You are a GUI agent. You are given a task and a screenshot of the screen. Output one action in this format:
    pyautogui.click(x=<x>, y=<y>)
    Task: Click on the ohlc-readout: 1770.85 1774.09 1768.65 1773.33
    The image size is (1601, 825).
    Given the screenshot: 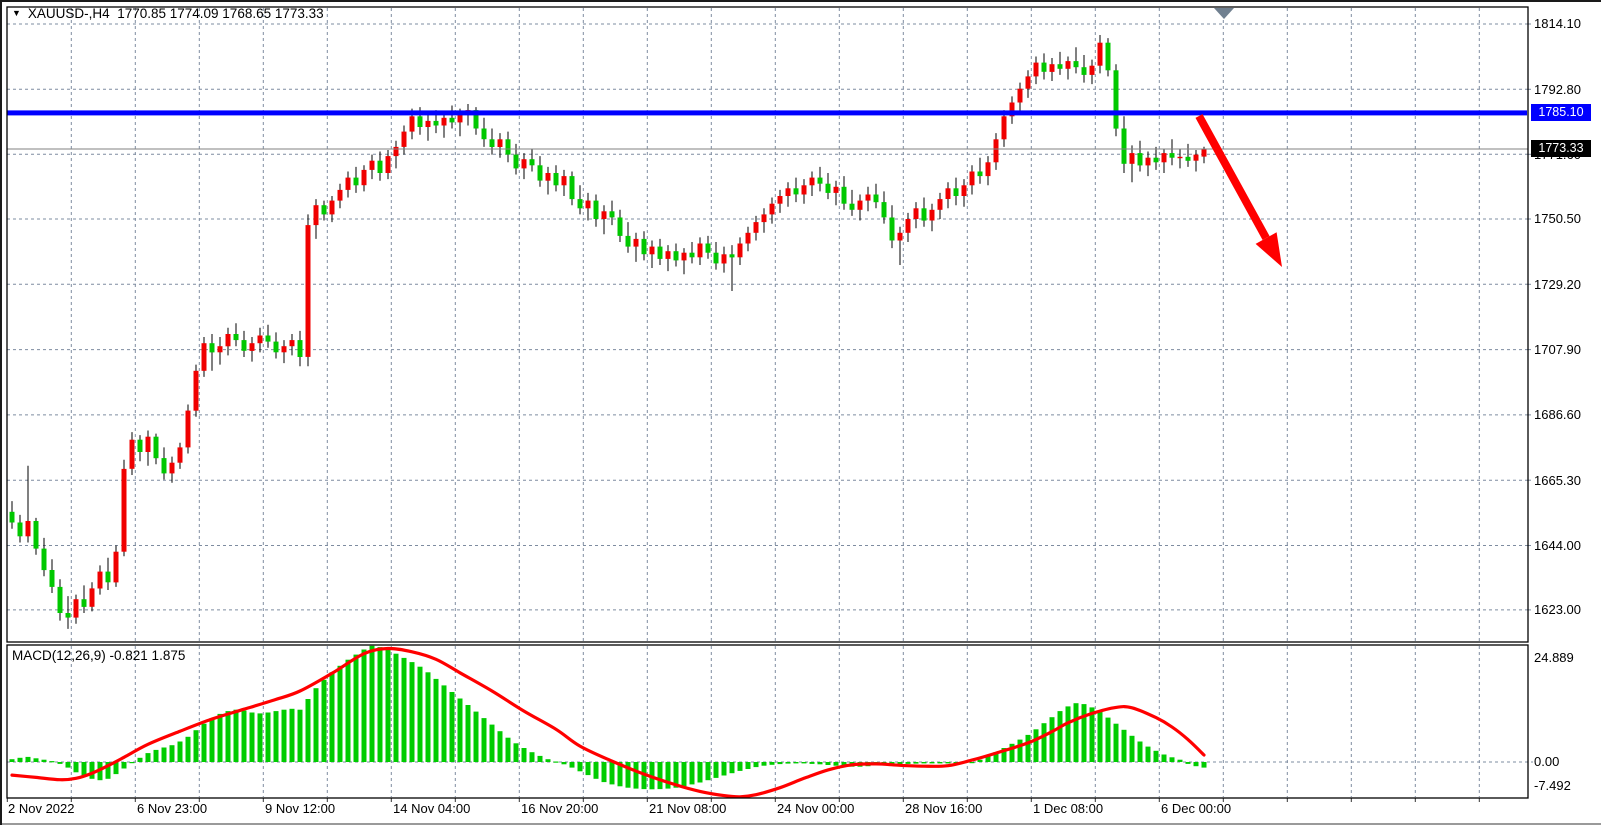 What is the action you would take?
    pyautogui.click(x=220, y=13)
    